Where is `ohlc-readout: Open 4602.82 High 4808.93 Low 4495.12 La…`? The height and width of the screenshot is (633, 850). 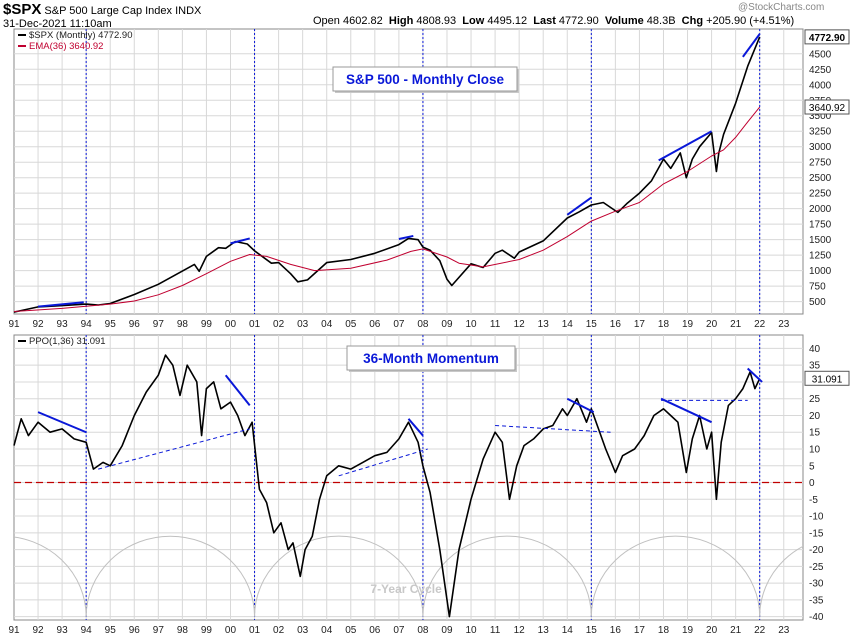 ohlc-readout: Open 4602.82 High 4808.93 Low 4495.12 La… is located at coordinates (553, 21).